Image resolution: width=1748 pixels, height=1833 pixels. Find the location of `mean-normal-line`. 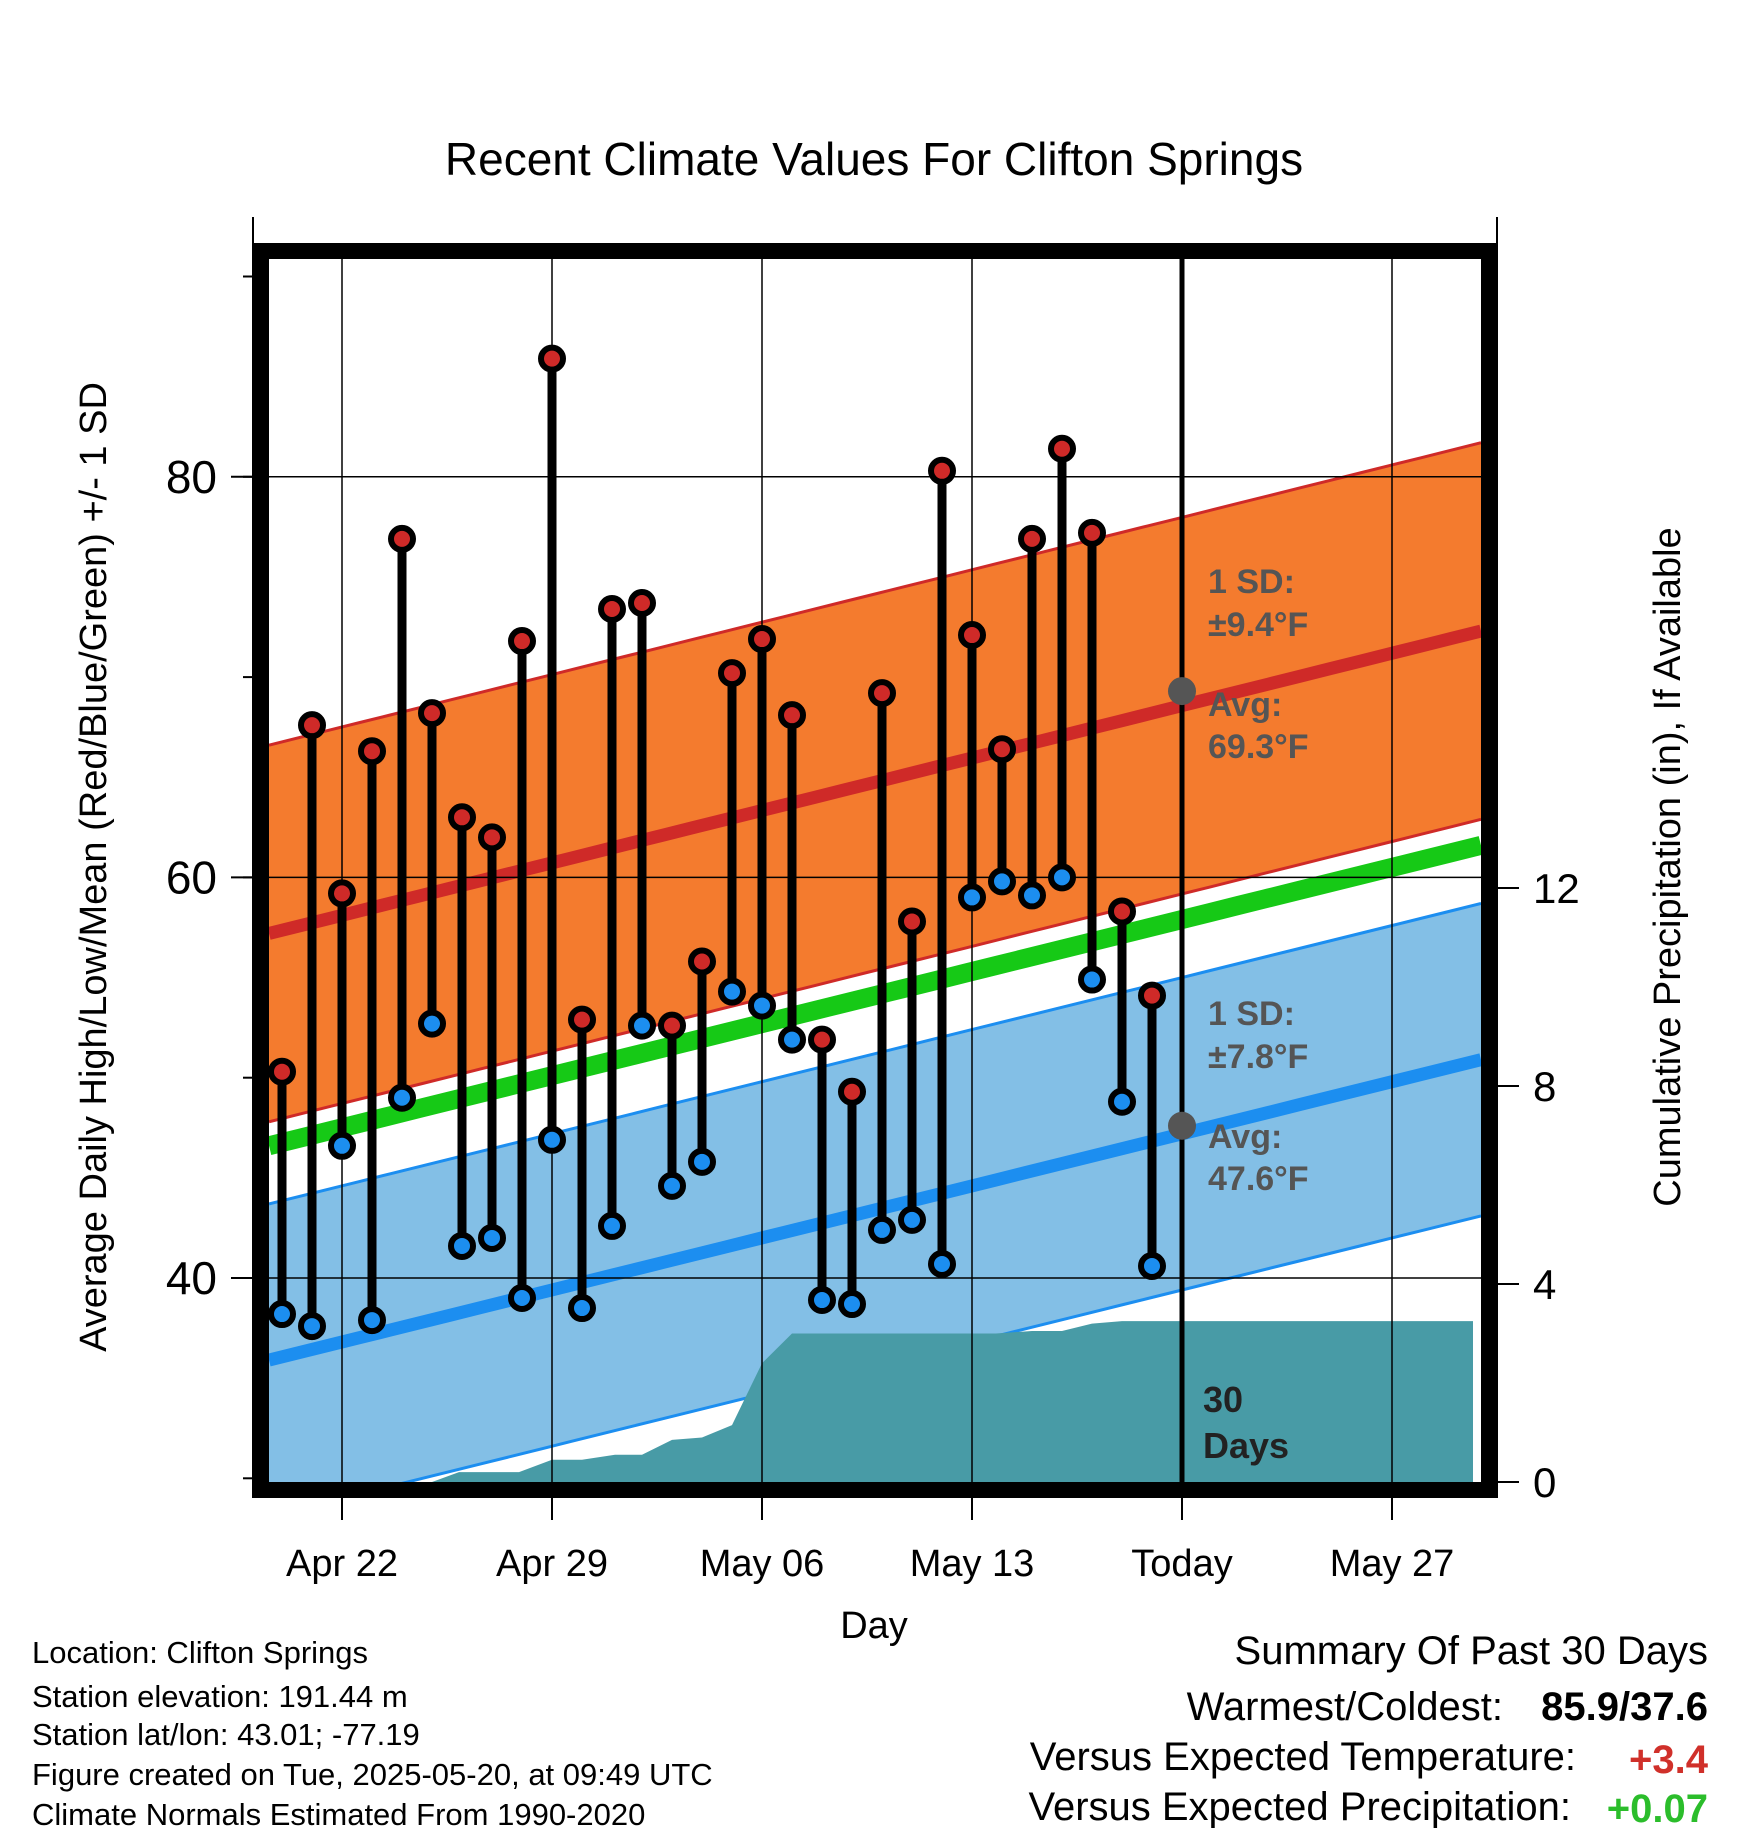

mean-normal-line is located at coordinates (875, 996).